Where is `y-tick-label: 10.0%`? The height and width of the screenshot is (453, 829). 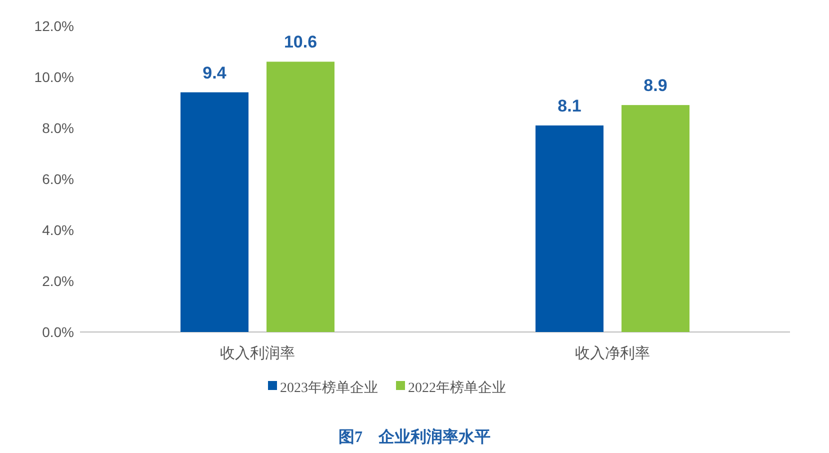 y-tick-label: 10.0% is located at coordinates (54, 77).